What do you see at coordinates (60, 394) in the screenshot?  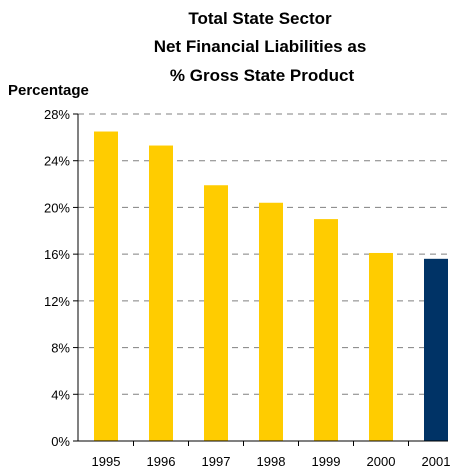 I see `y-tick-label: 4%` at bounding box center [60, 394].